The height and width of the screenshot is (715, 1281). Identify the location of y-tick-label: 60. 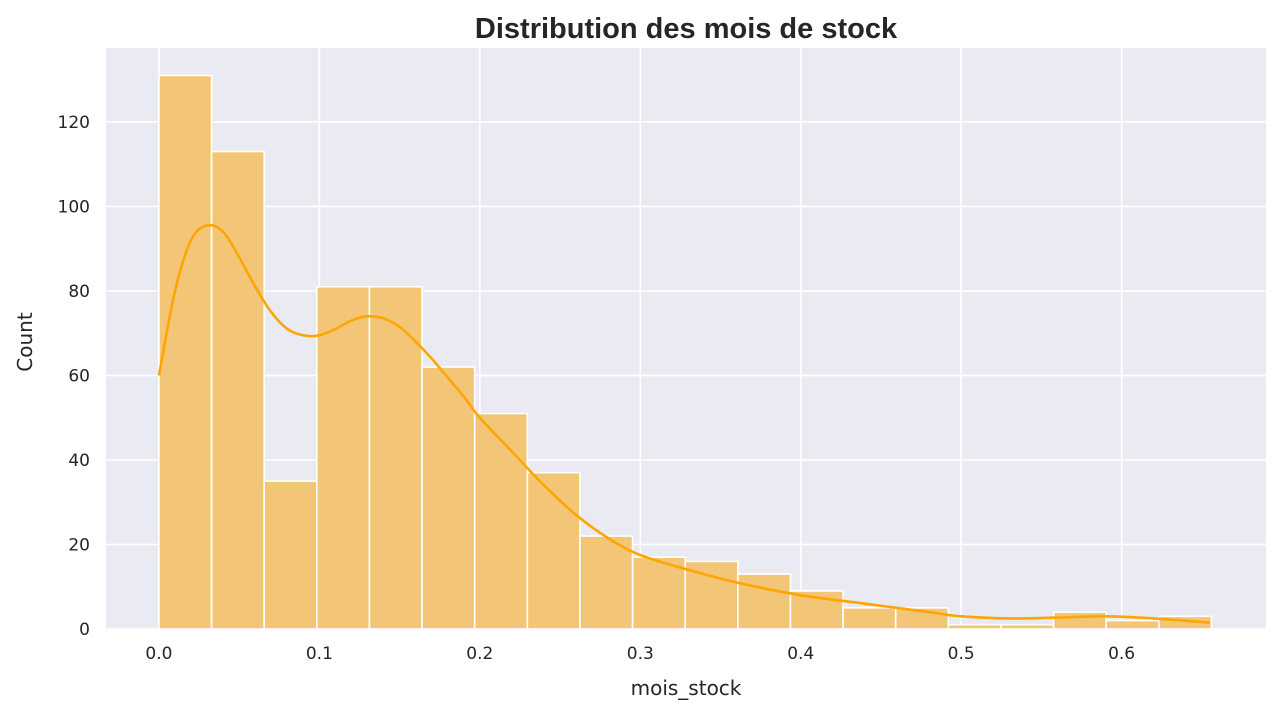
(79, 376).